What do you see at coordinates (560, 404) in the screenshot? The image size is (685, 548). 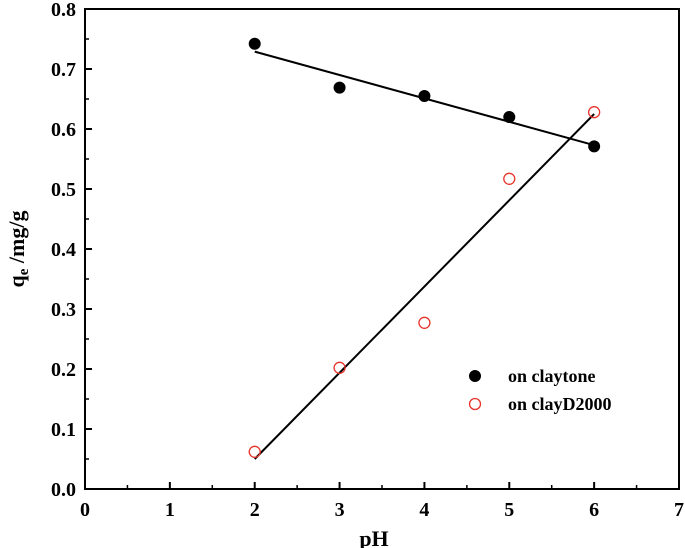 I see `legend-label: on clayD2000` at bounding box center [560, 404].